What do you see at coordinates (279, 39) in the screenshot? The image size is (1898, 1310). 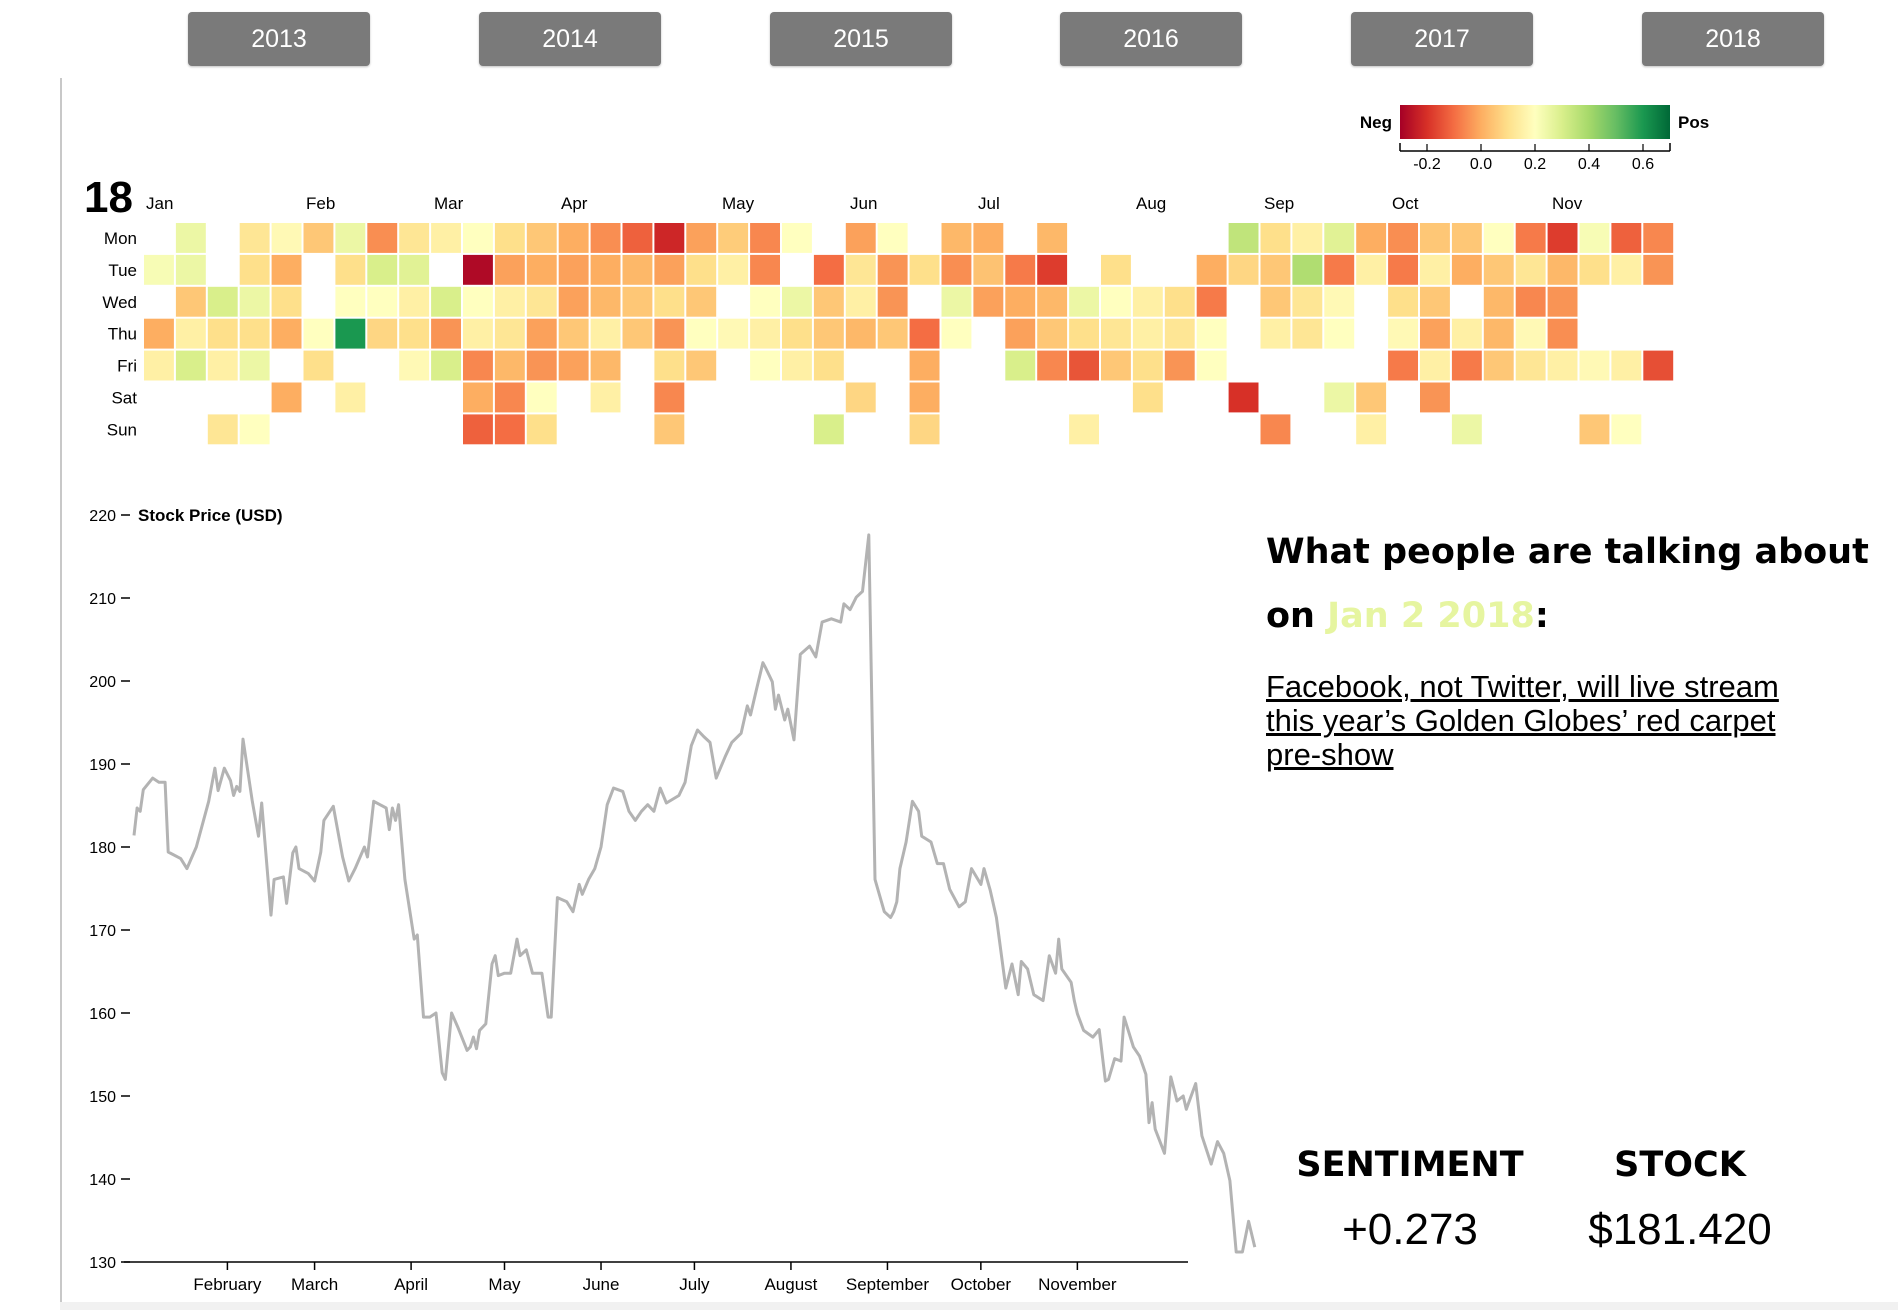 I see `year-button-2013: 2013` at bounding box center [279, 39].